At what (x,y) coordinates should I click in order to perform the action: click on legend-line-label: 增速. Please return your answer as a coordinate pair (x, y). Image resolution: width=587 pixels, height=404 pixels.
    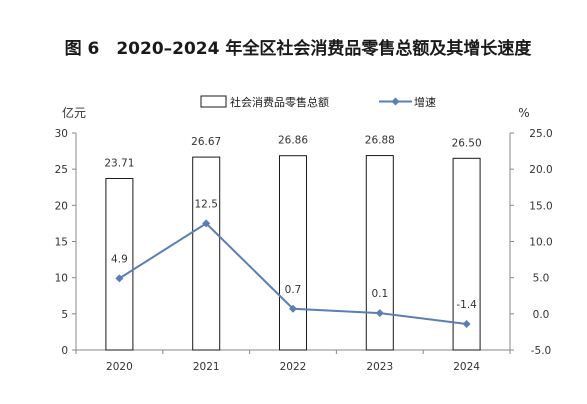
    Looking at the image, I should click on (425, 102).